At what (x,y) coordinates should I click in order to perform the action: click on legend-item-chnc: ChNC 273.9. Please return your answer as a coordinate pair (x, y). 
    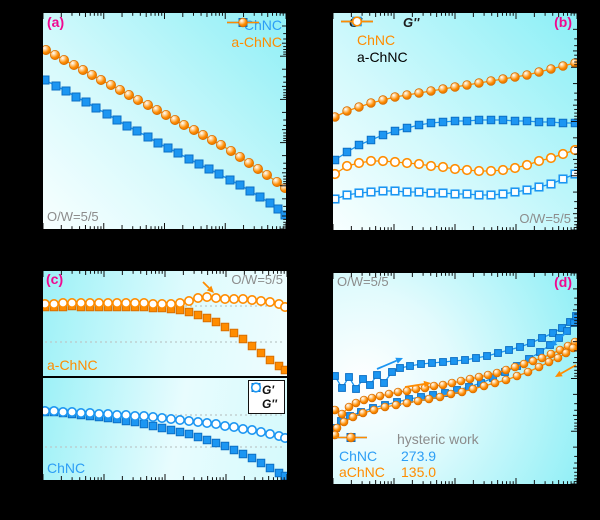
    Looking at the image, I should click on (407, 448).